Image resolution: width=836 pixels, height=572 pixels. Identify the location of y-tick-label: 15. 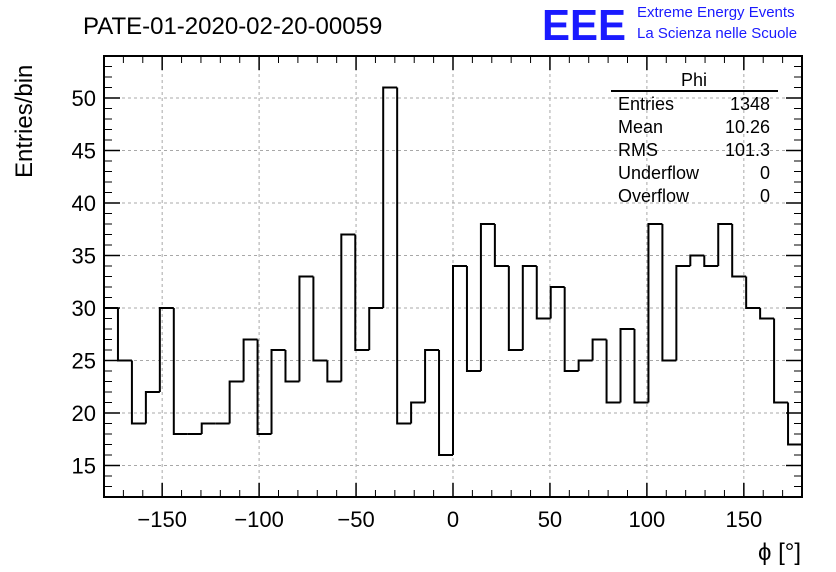
(84, 466).